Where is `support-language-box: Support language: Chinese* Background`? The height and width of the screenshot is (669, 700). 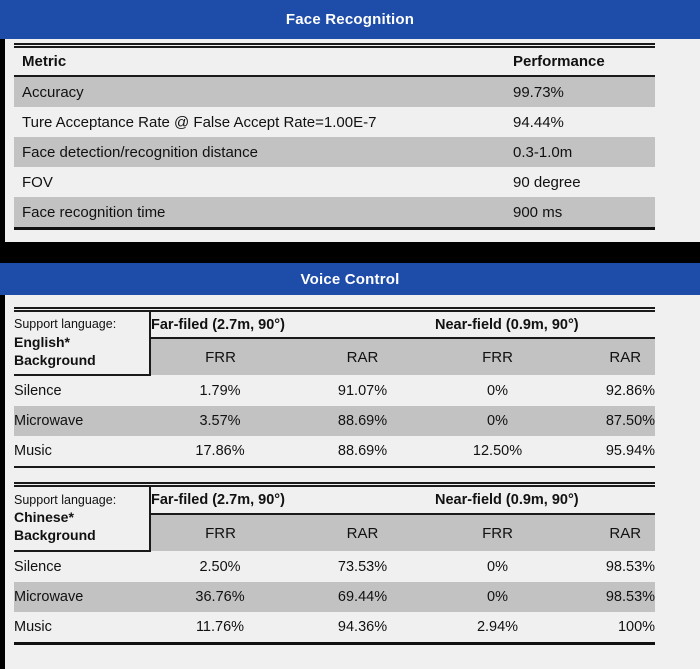 support-language-box: Support language: Chinese* Background is located at coordinates (82, 518).